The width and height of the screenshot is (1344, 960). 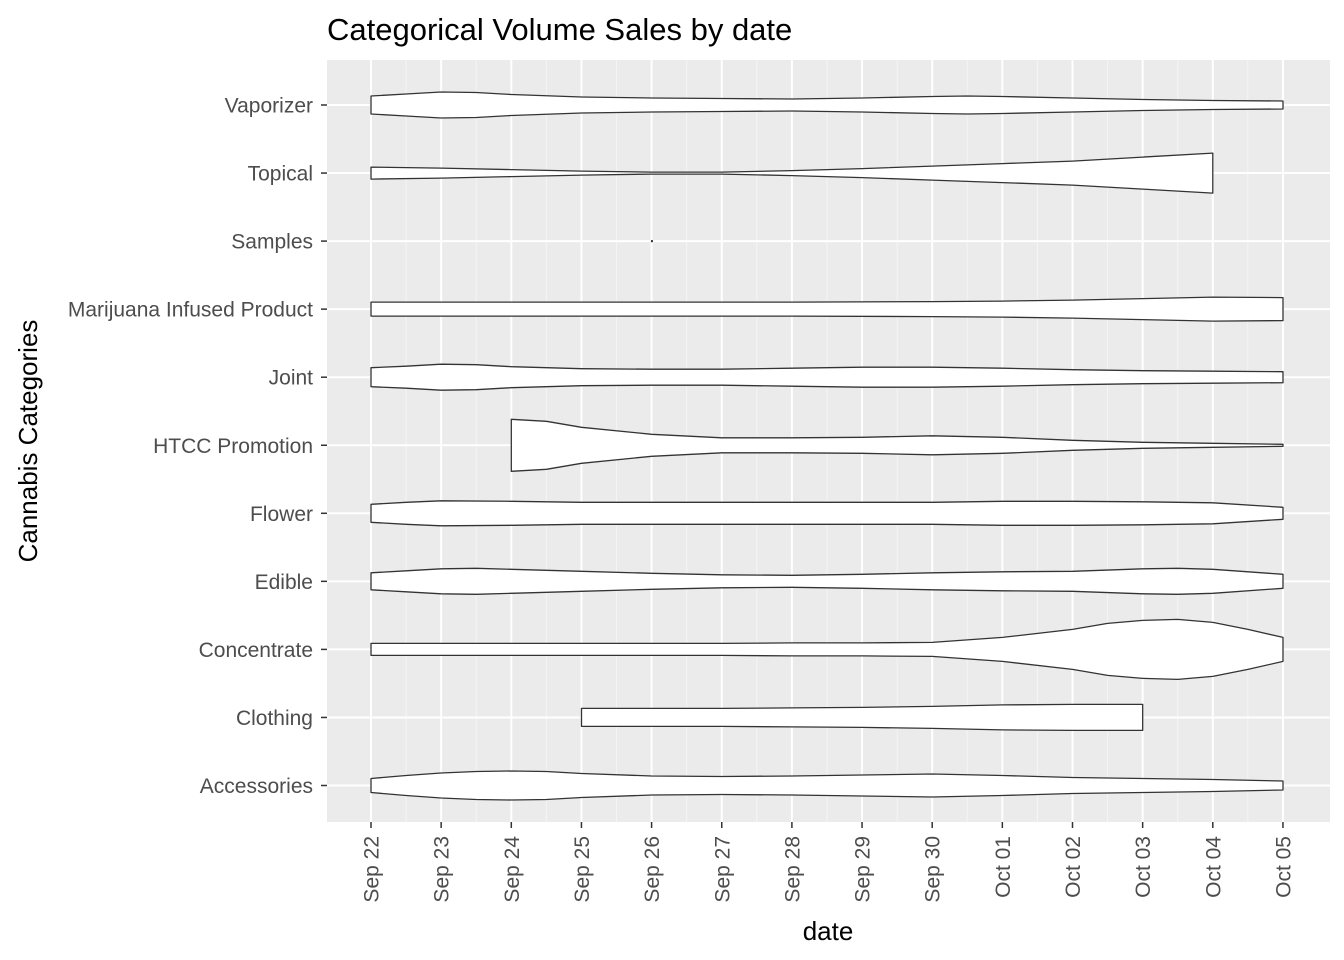 What do you see at coordinates (827, 105) in the screenshot?
I see `violin-vaporizer` at bounding box center [827, 105].